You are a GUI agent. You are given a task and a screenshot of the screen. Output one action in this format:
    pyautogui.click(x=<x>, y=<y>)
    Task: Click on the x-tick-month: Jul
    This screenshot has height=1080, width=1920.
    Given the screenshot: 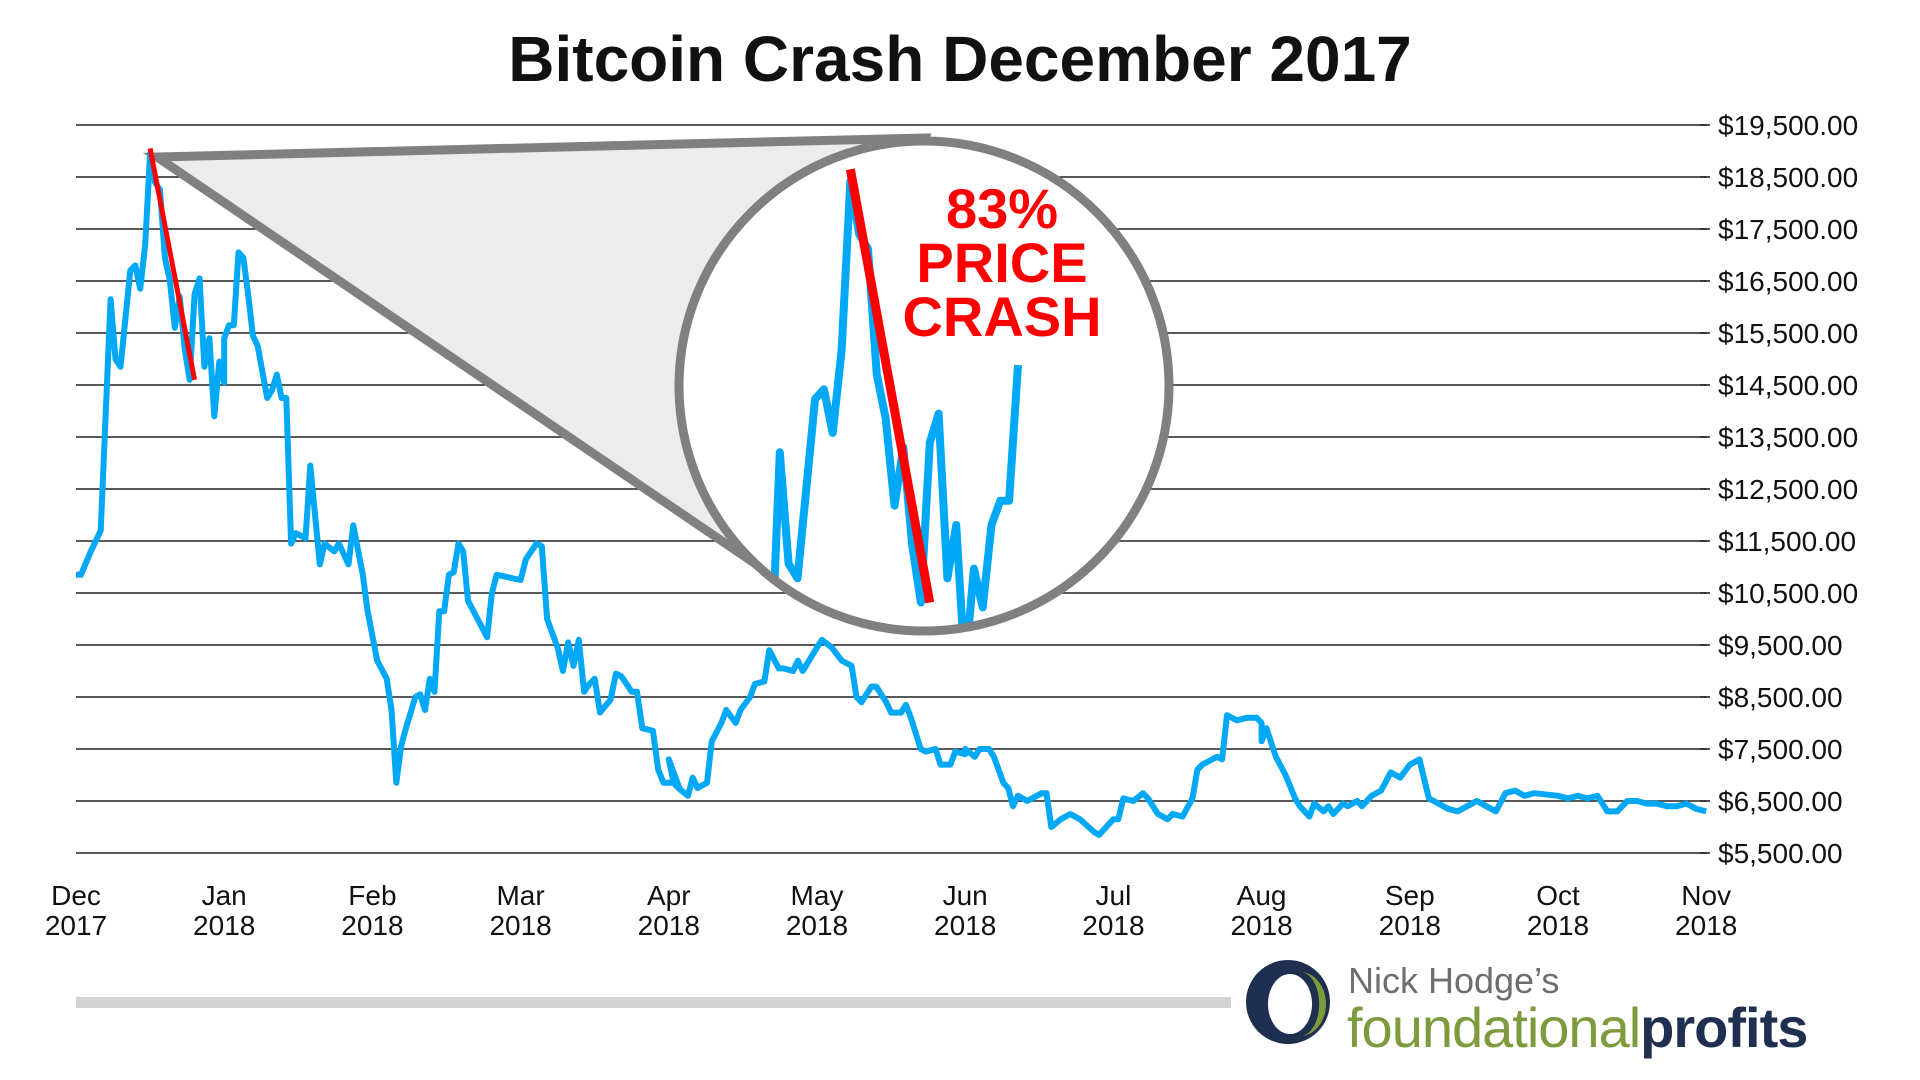 What is the action you would take?
    pyautogui.click(x=1114, y=895)
    